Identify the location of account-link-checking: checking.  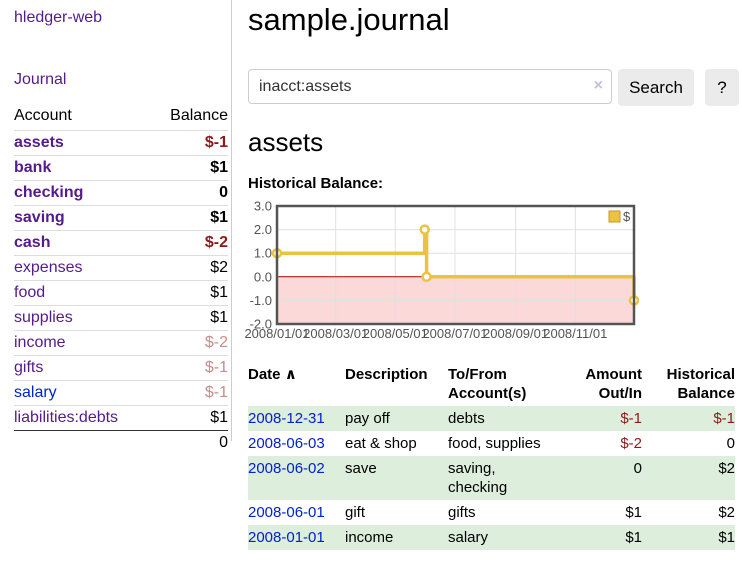
(49, 192).